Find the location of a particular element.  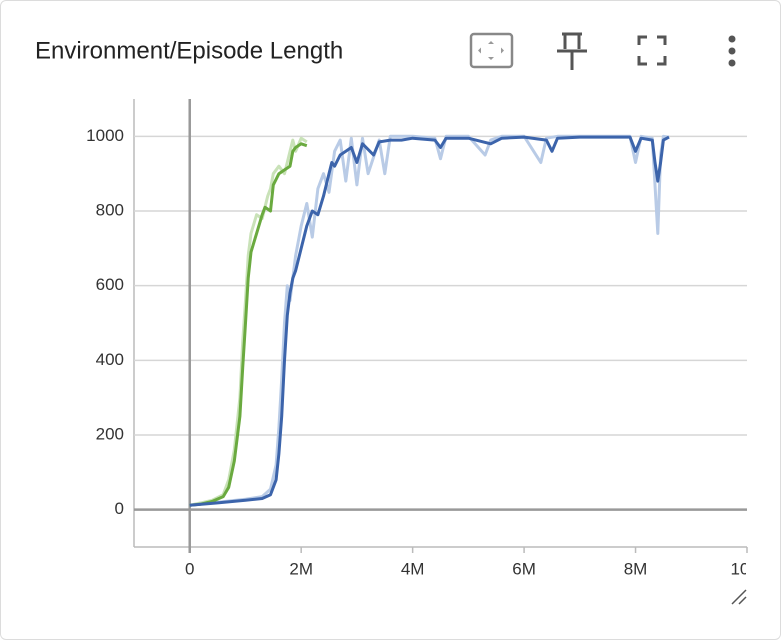

x-tick-label: 10M is located at coordinates (746, 568).